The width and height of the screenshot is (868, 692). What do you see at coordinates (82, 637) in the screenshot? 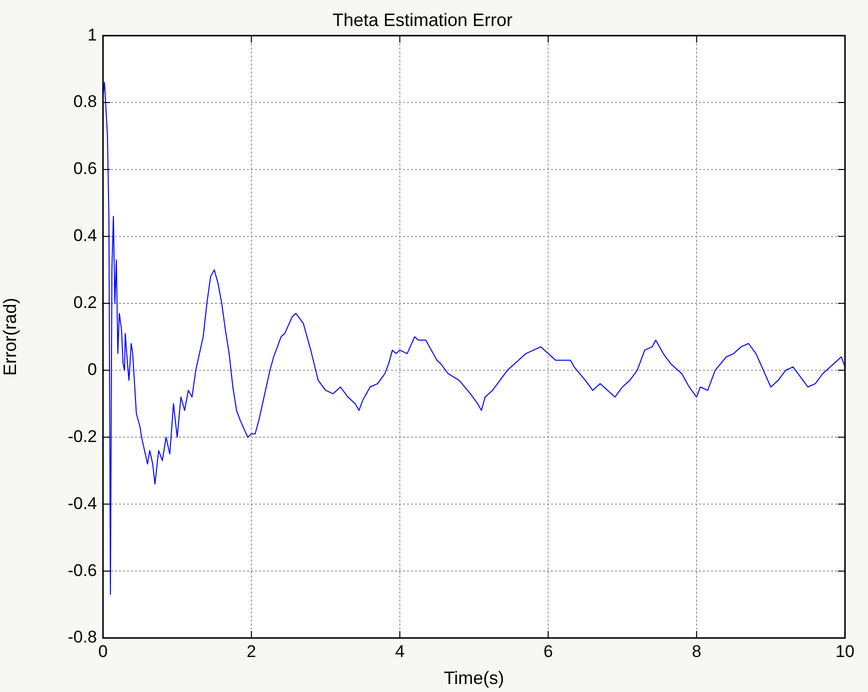
I see `y-tick-label: -0.8` at bounding box center [82, 637].